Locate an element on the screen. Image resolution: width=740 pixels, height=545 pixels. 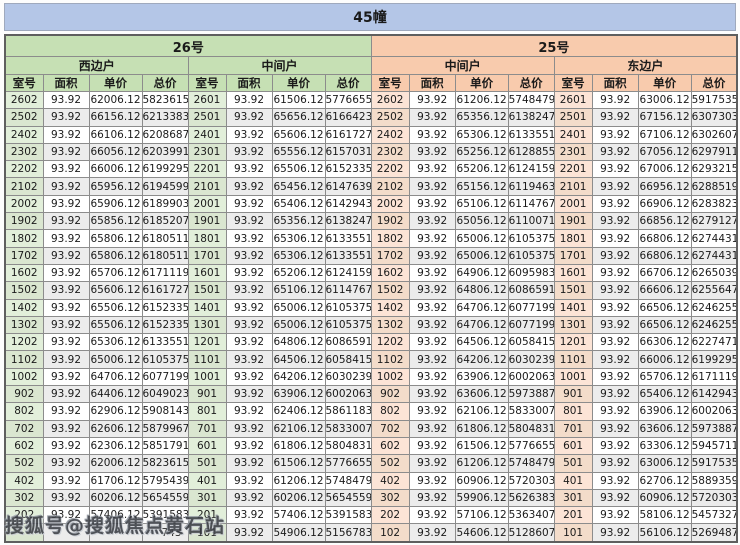
cell-room: 902 is located at coordinates (390, 394).